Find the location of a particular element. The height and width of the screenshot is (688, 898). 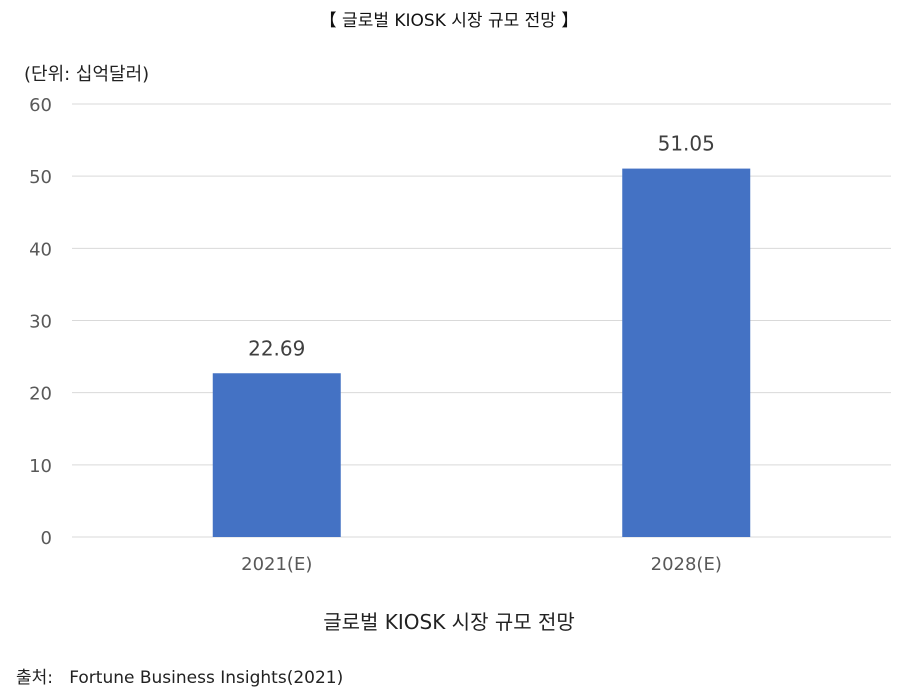

data-label: 22.69 is located at coordinates (276, 348).